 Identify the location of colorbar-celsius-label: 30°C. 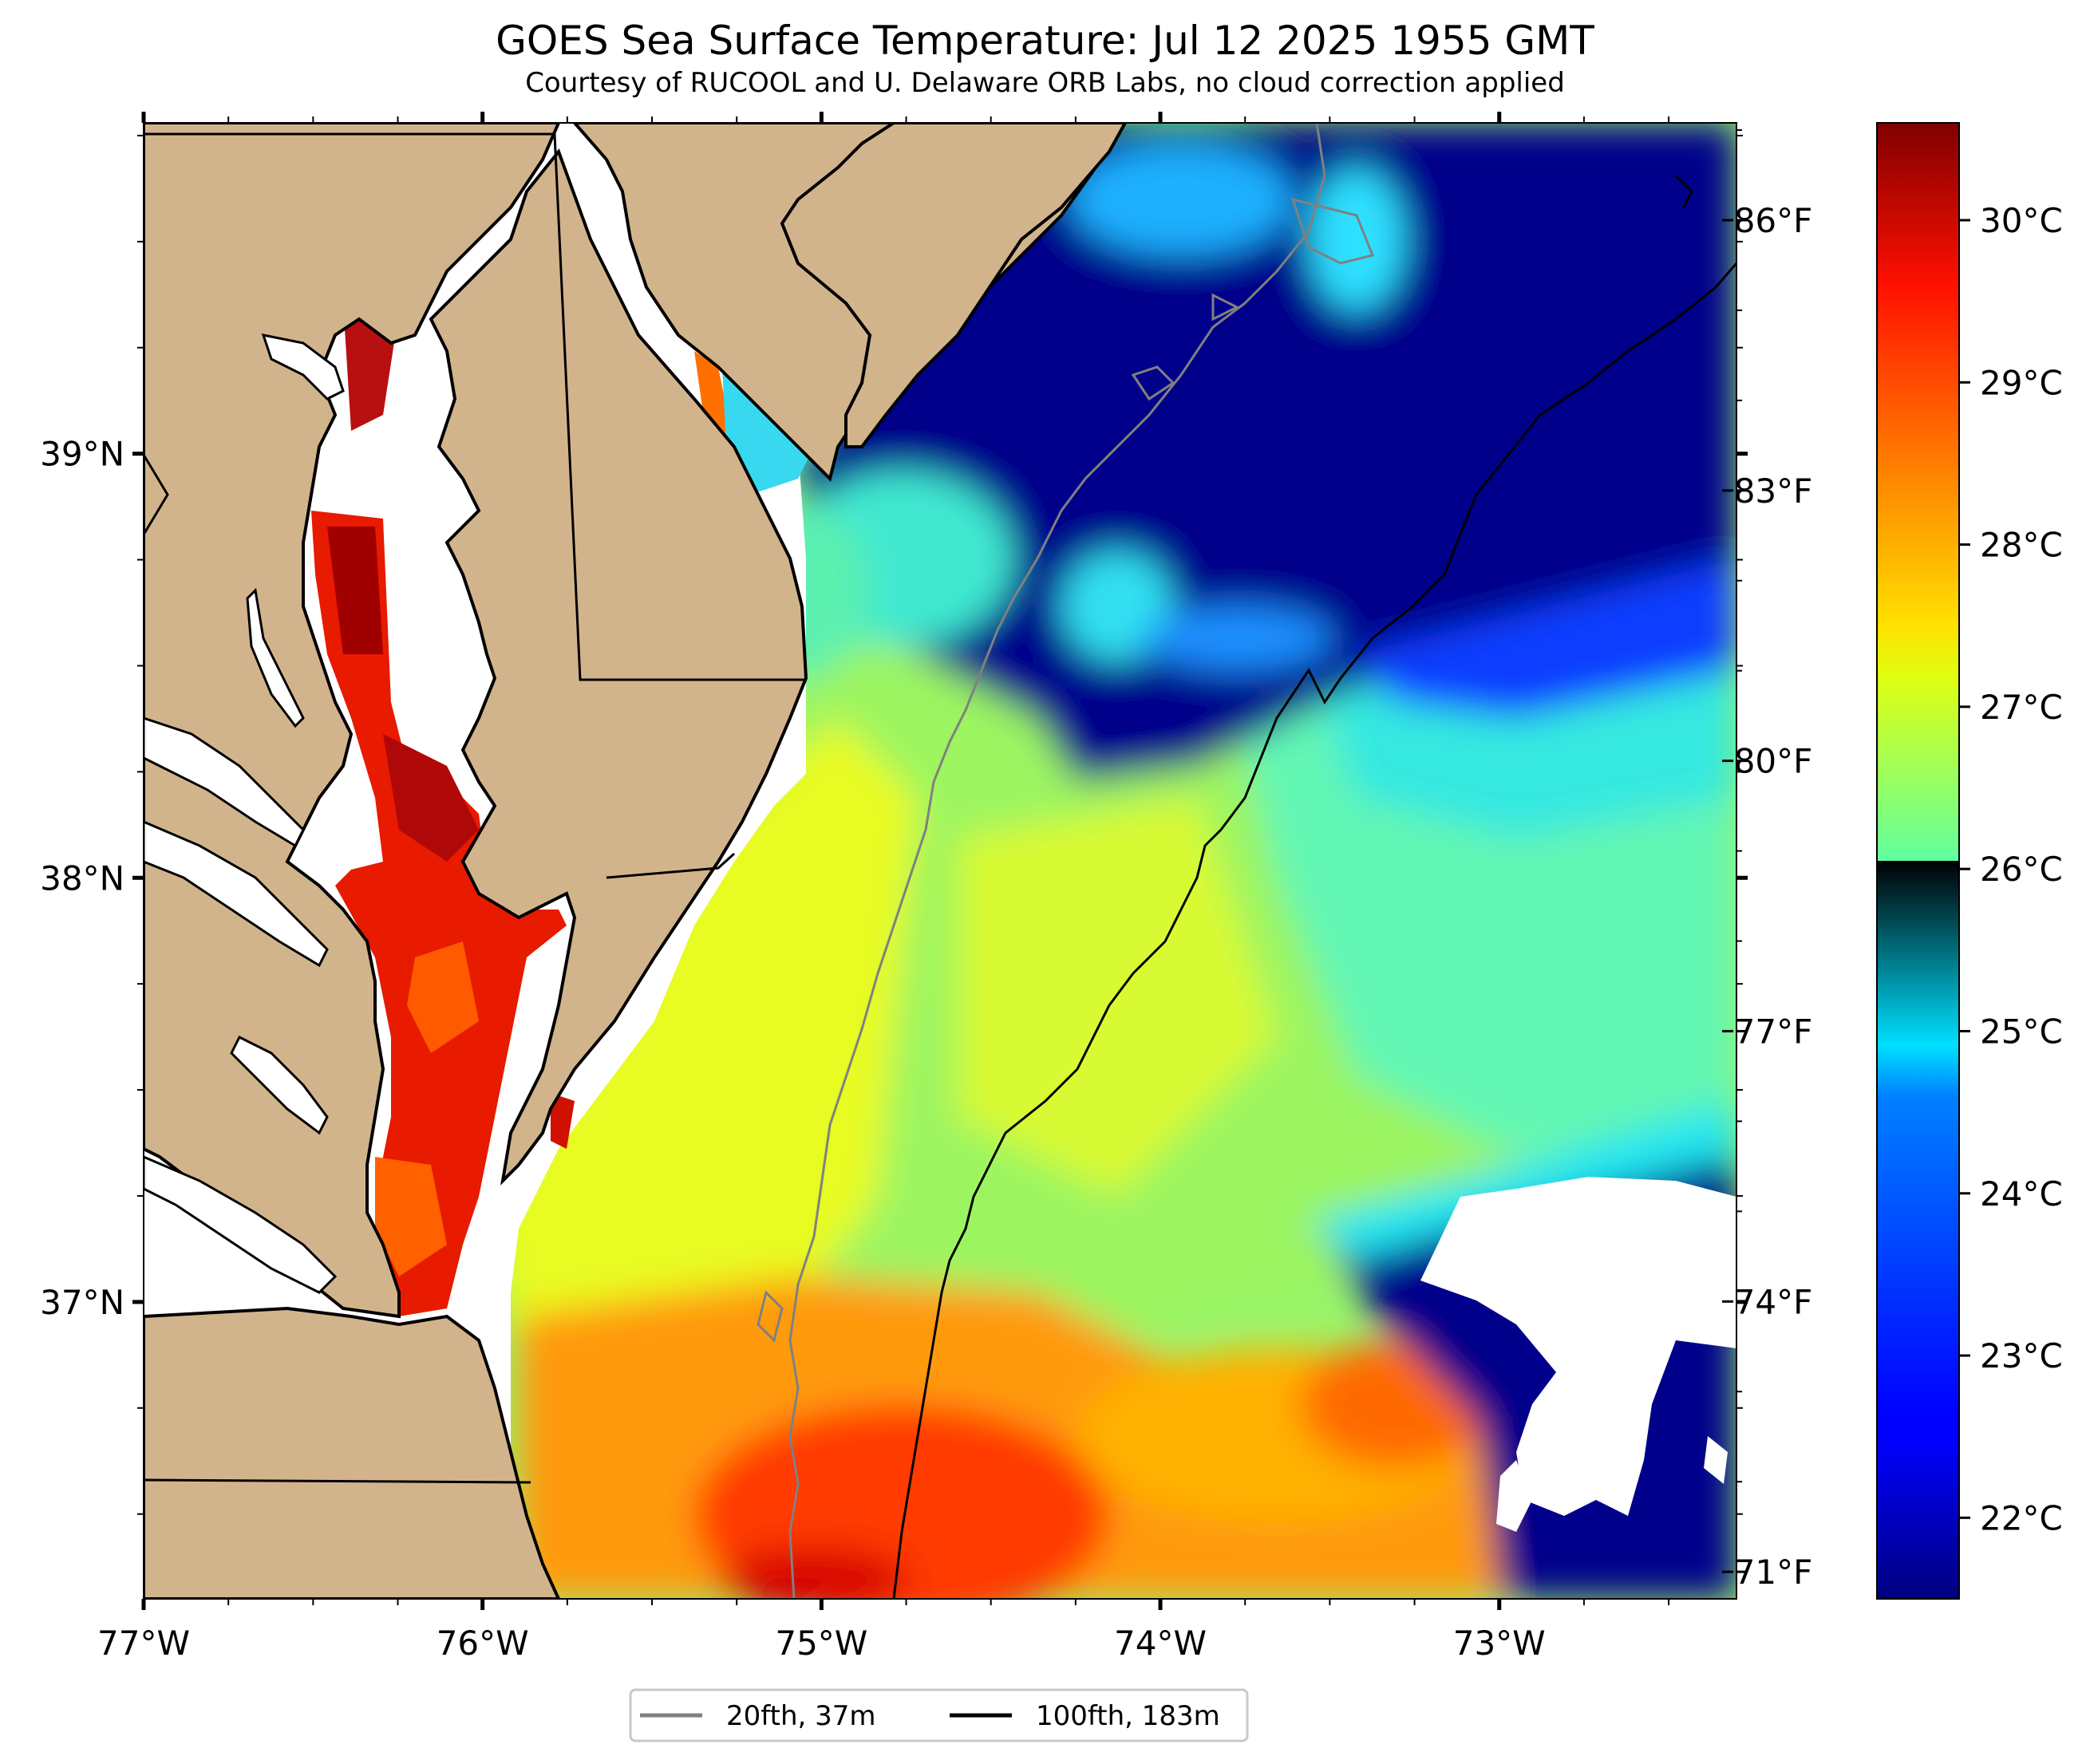
(2021, 220).